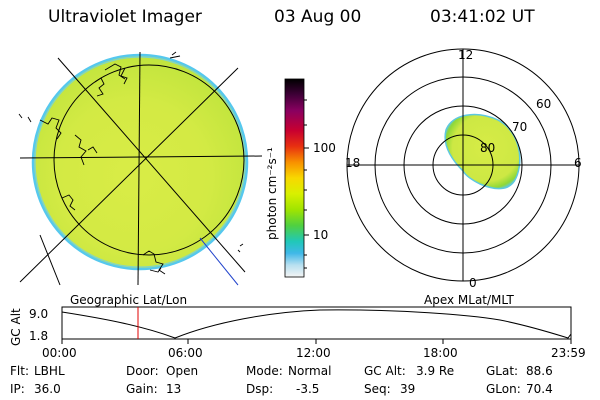  What do you see at coordinates (125, 17) in the screenshot?
I see `app-title: Ultraviolet Imager` at bounding box center [125, 17].